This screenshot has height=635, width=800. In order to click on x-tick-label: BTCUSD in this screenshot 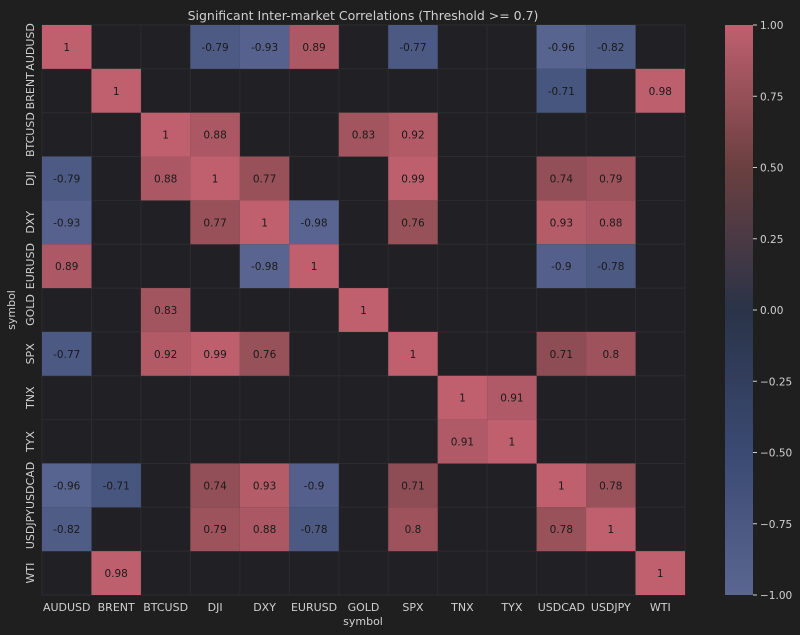, I will do `click(165, 607)`.